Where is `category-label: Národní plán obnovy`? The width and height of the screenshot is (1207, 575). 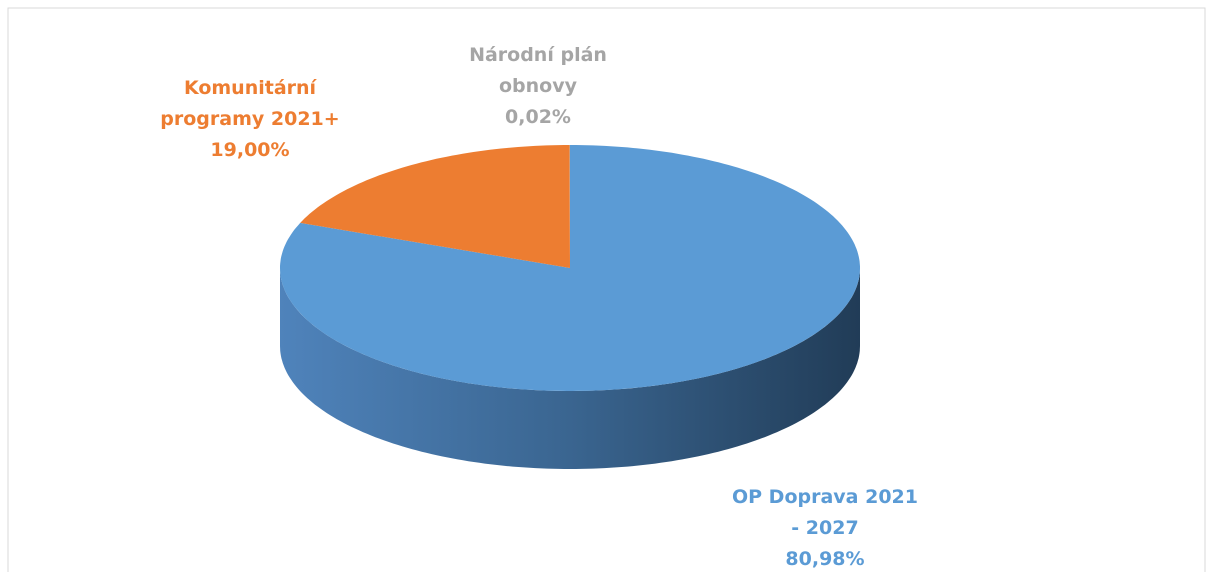 category-label: Národní plán obnovy is located at coordinates (538, 71).